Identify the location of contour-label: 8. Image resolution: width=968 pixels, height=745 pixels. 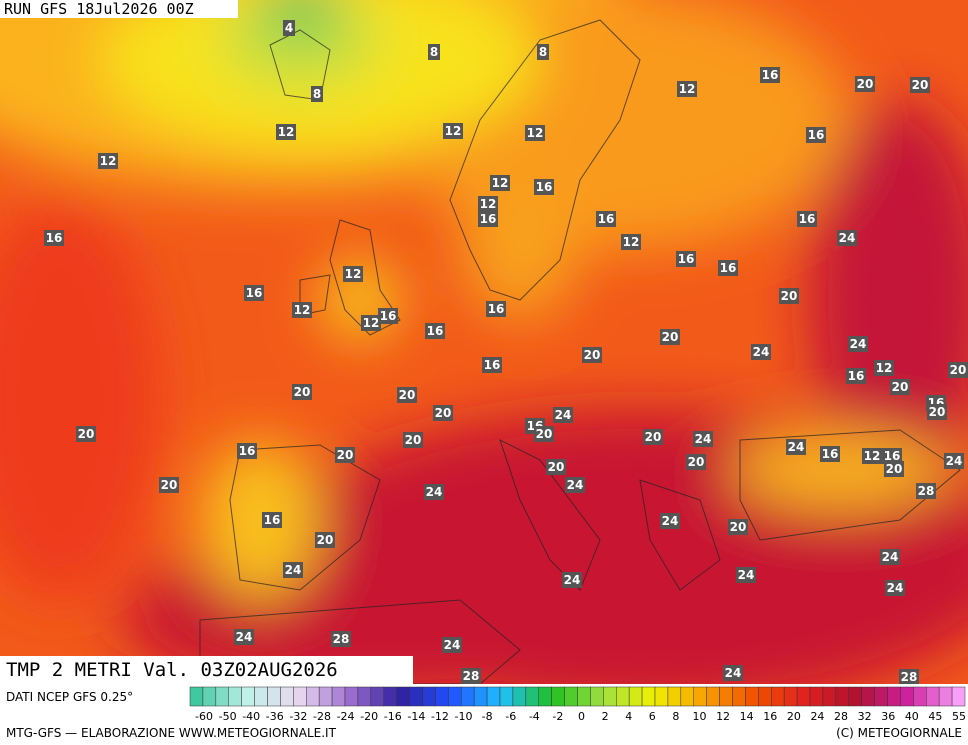
(543, 52).